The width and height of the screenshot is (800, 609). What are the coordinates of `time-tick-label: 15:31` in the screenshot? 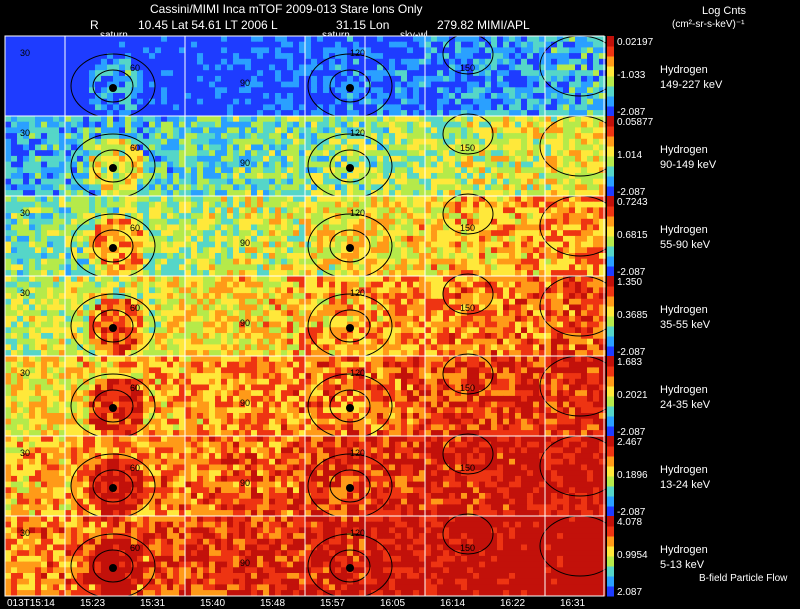 It's located at (153, 603).